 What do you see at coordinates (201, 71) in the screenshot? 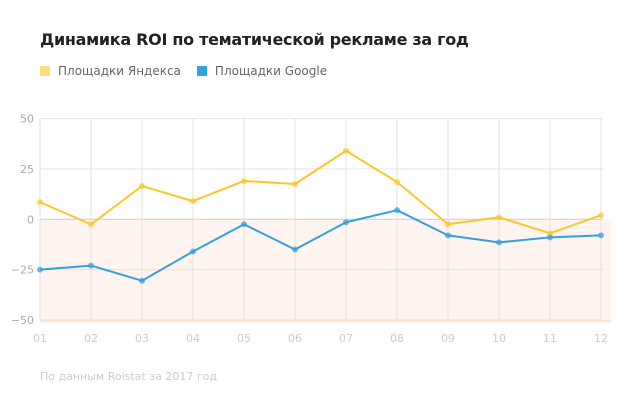
I see `legend-swatch-google` at bounding box center [201, 71].